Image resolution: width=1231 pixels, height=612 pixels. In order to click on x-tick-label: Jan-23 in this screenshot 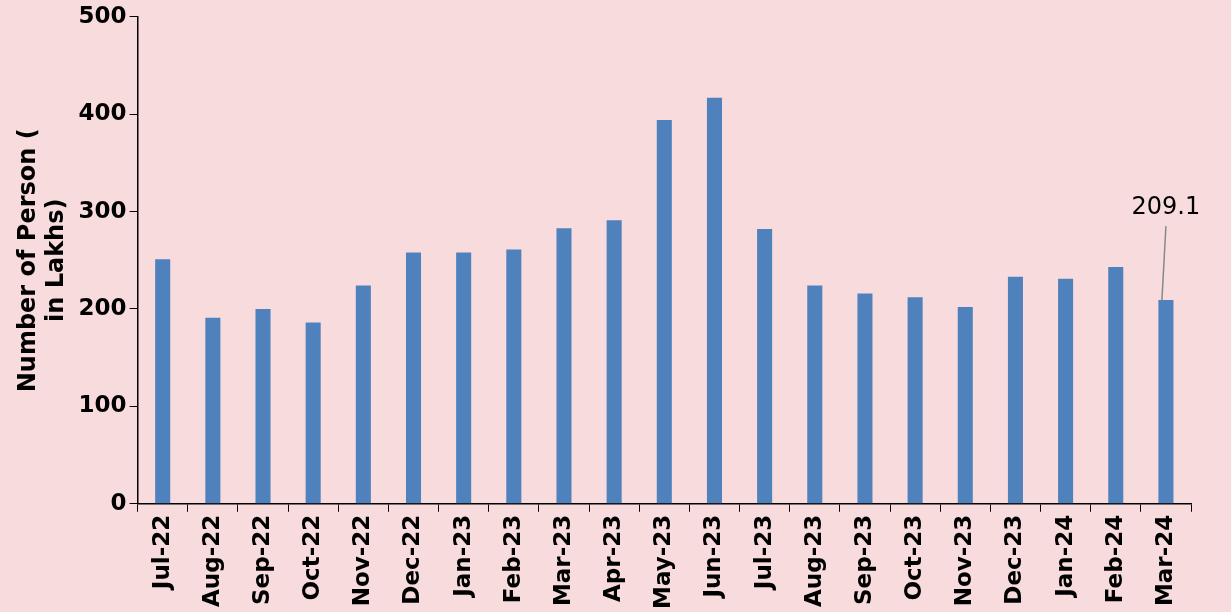, I will do `click(461, 556)`.